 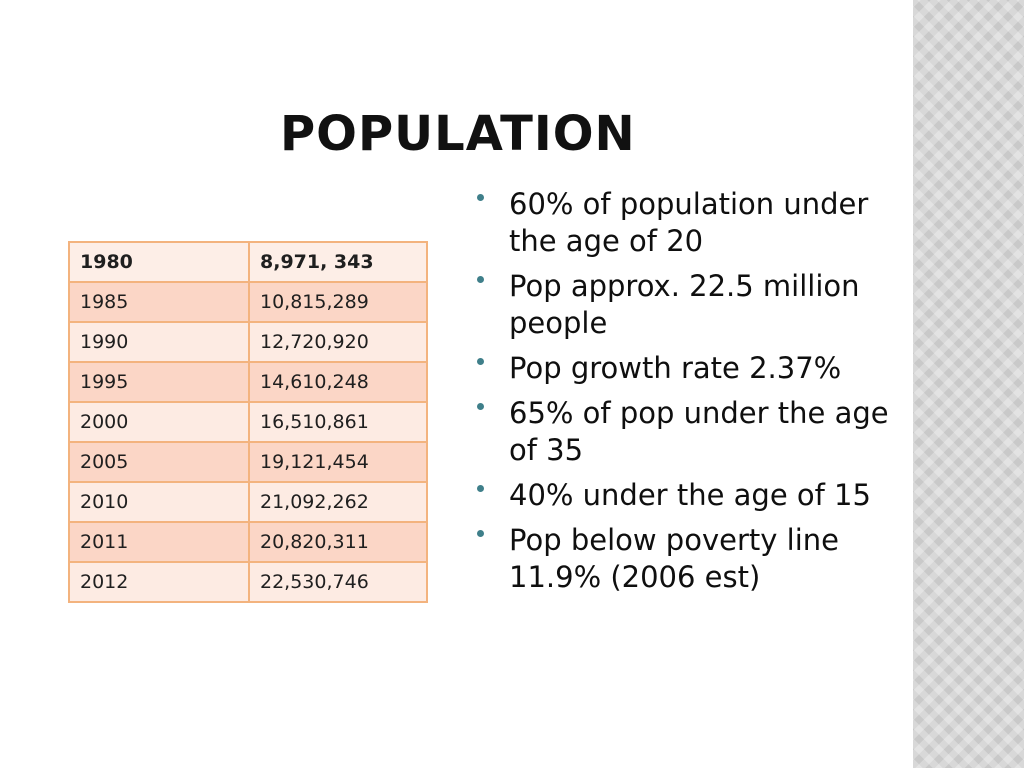 I want to click on table-row: 1985 10,815,289, so click(x=248, y=302).